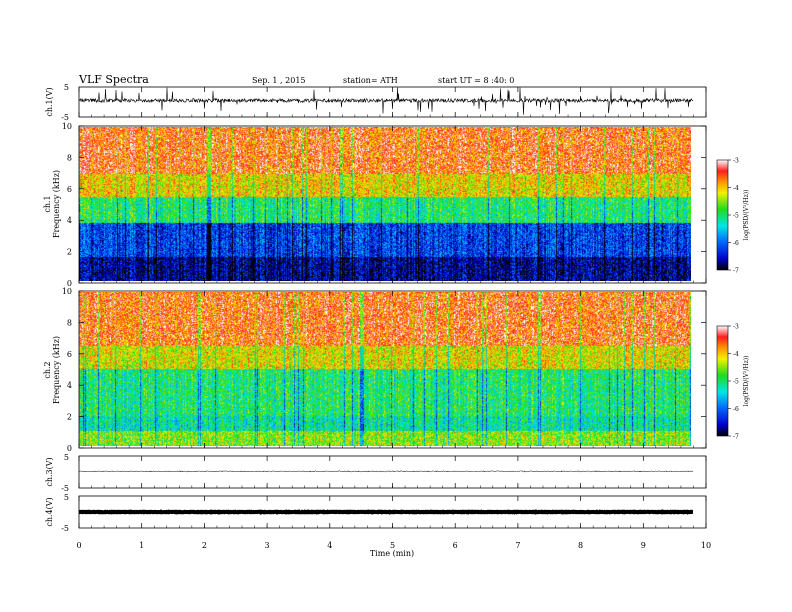 Image resolution: width=792 pixels, height=612 pixels. What do you see at coordinates (47, 369) in the screenshot?
I see `ch2-outer-label: ch.2` at bounding box center [47, 369].